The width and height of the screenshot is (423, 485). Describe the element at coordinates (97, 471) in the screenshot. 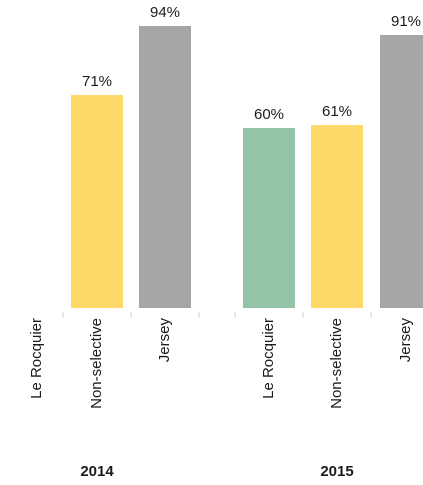

I see `group-label-2014: 2014` at that location.